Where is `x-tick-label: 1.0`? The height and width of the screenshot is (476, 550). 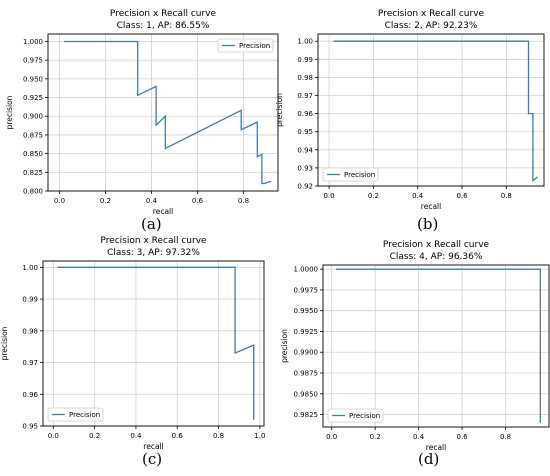
x-tick-label: 1.0 is located at coordinates (259, 436).